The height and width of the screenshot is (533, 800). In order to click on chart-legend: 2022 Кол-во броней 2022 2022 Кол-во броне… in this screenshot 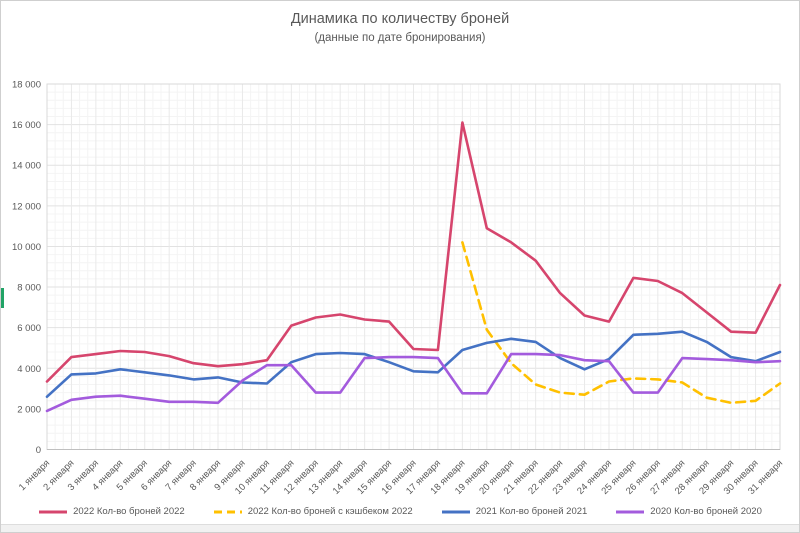, I will do `click(400, 511)`.